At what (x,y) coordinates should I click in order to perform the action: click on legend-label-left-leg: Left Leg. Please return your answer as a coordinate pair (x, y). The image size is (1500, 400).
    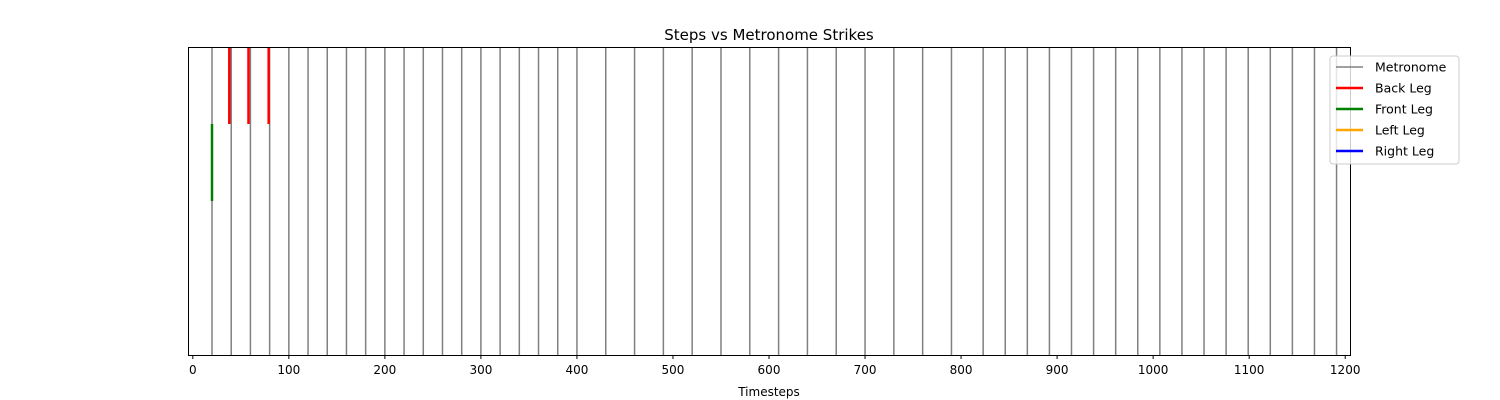
    Looking at the image, I should click on (1400, 130).